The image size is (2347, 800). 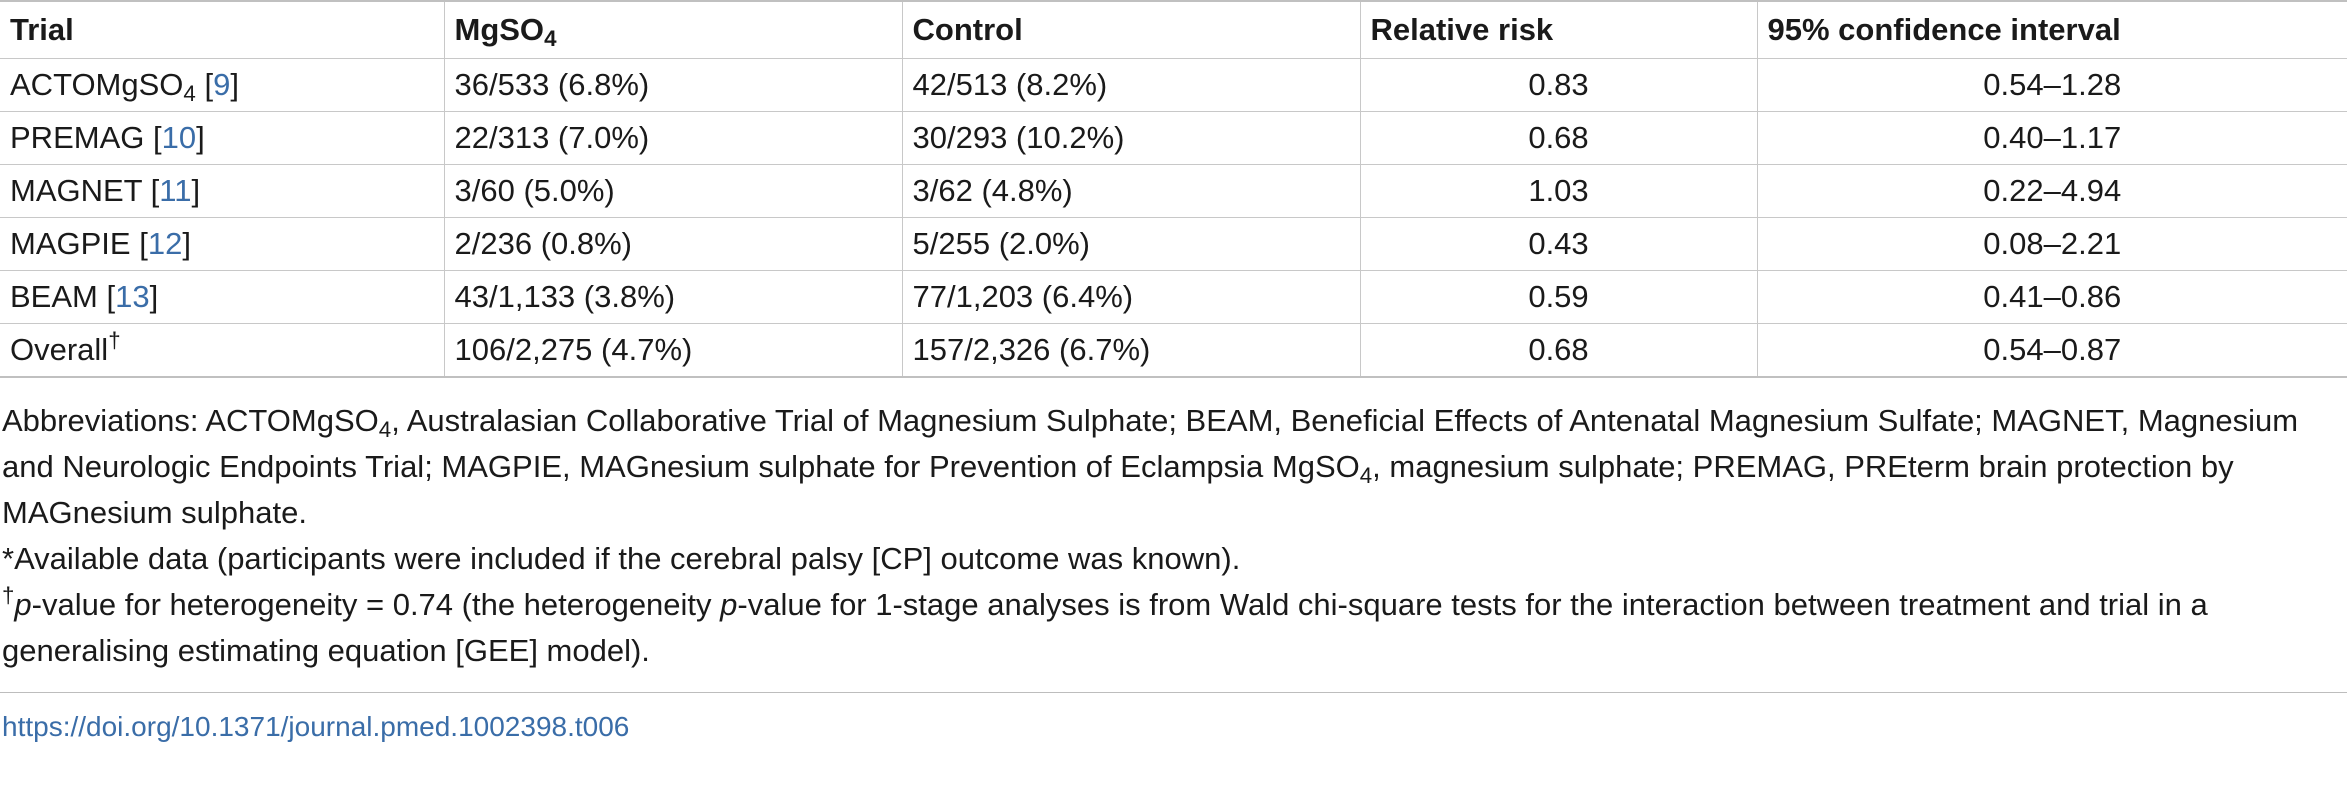 I want to click on cell-trial: MAGPIE [12], so click(x=222, y=244).